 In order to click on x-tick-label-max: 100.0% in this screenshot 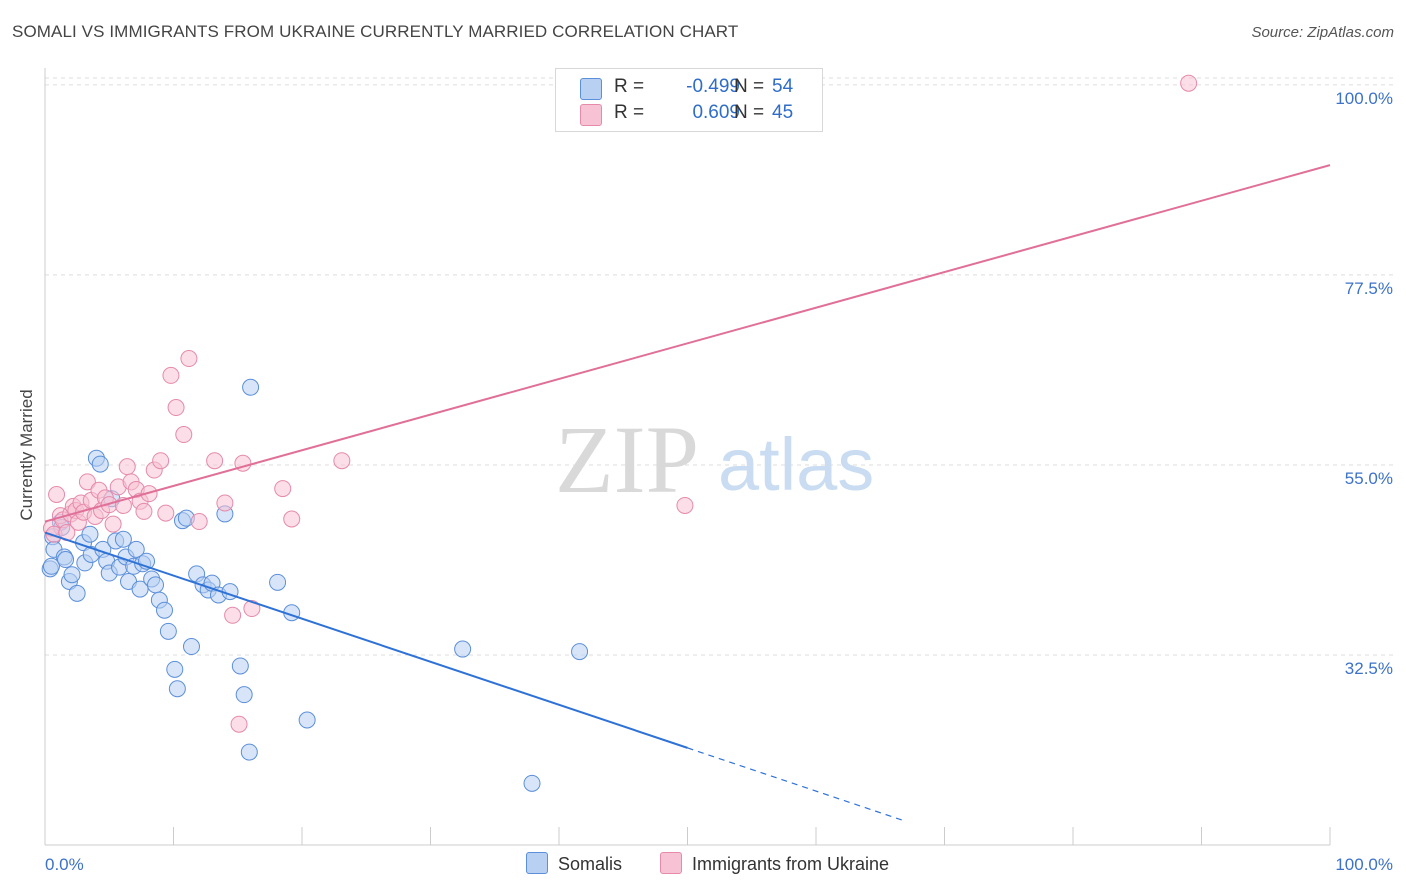, I will do `click(1364, 864)`.